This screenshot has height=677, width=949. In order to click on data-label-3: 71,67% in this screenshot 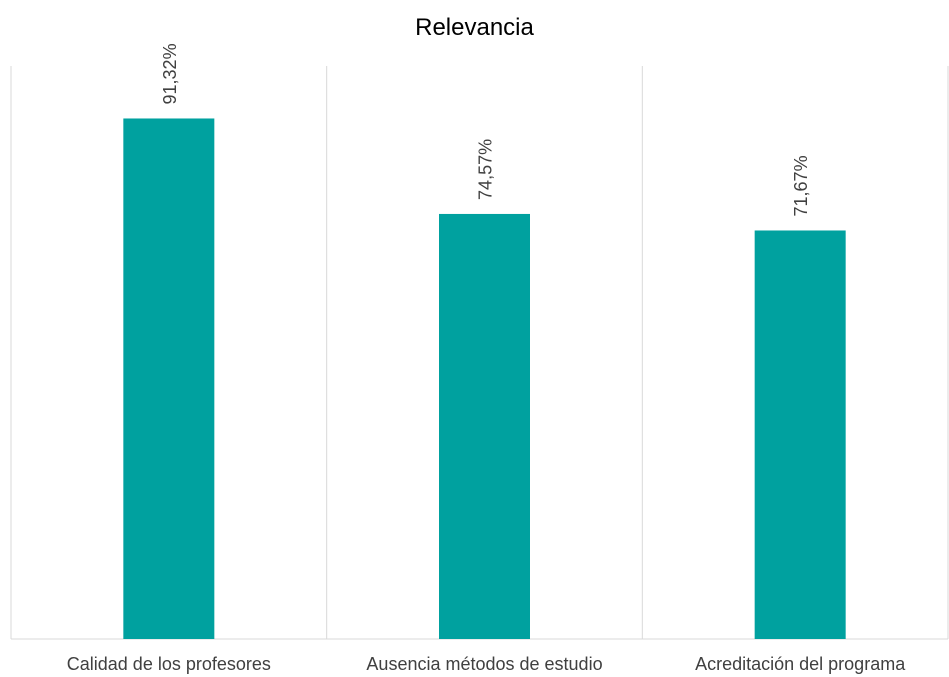, I will do `click(801, 185)`.